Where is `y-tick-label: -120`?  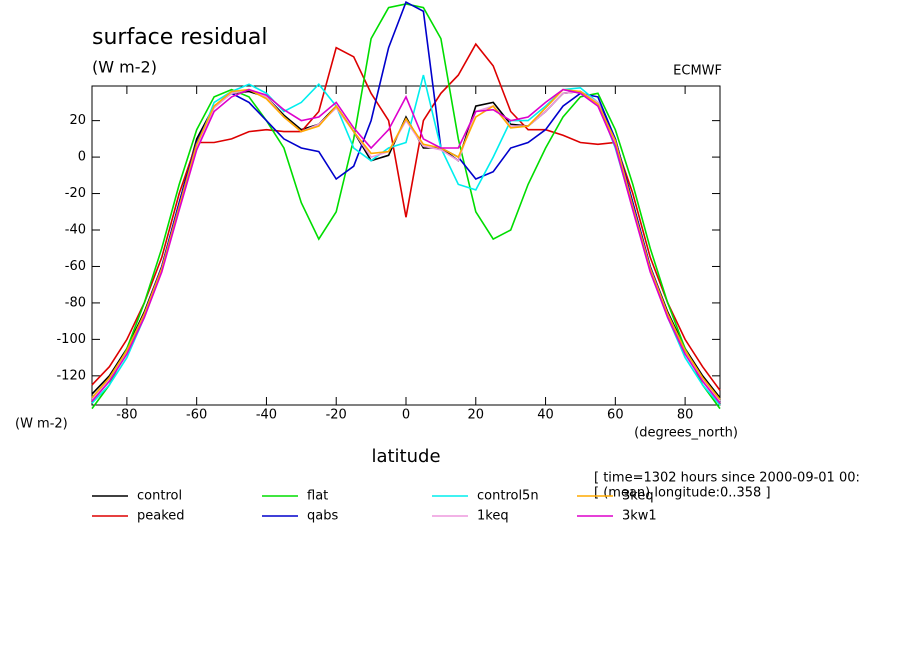
y-tick-label: -120 is located at coordinates (71, 375).